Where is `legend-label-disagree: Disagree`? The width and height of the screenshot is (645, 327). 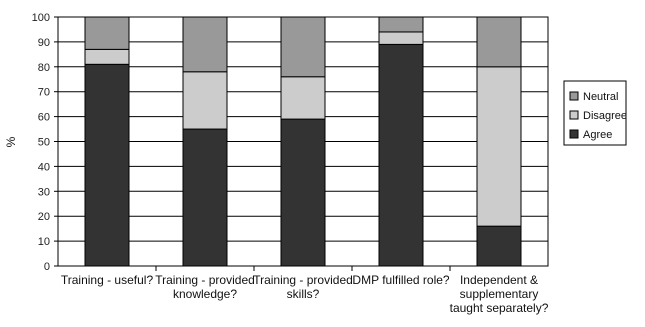 legend-label-disagree: Disagree is located at coordinates (605, 116).